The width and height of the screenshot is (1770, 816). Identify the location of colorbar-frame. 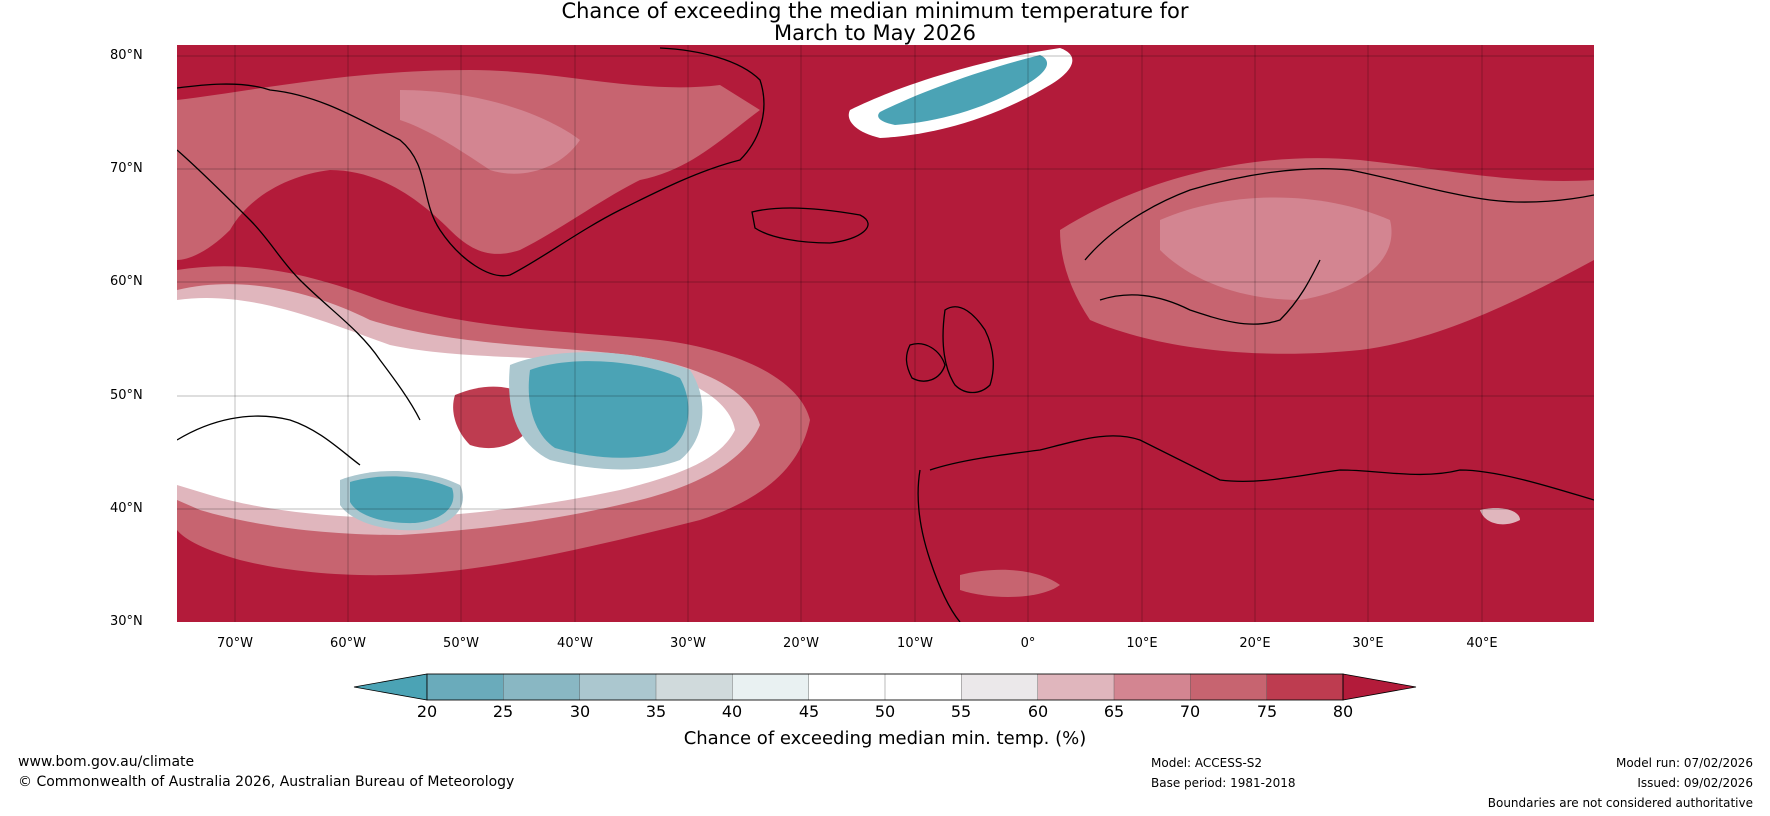
(885, 687).